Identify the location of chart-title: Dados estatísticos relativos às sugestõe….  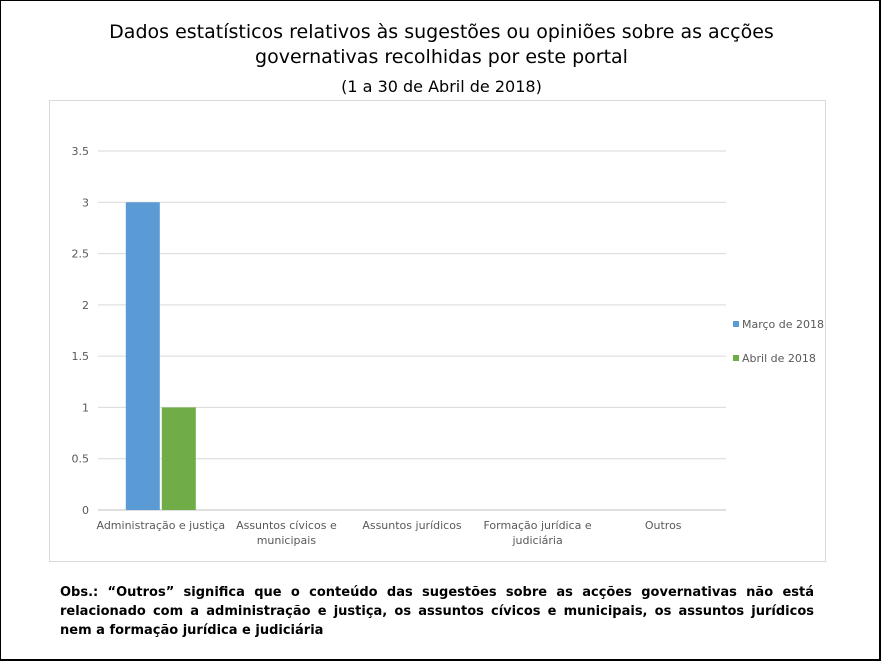
(441, 44).